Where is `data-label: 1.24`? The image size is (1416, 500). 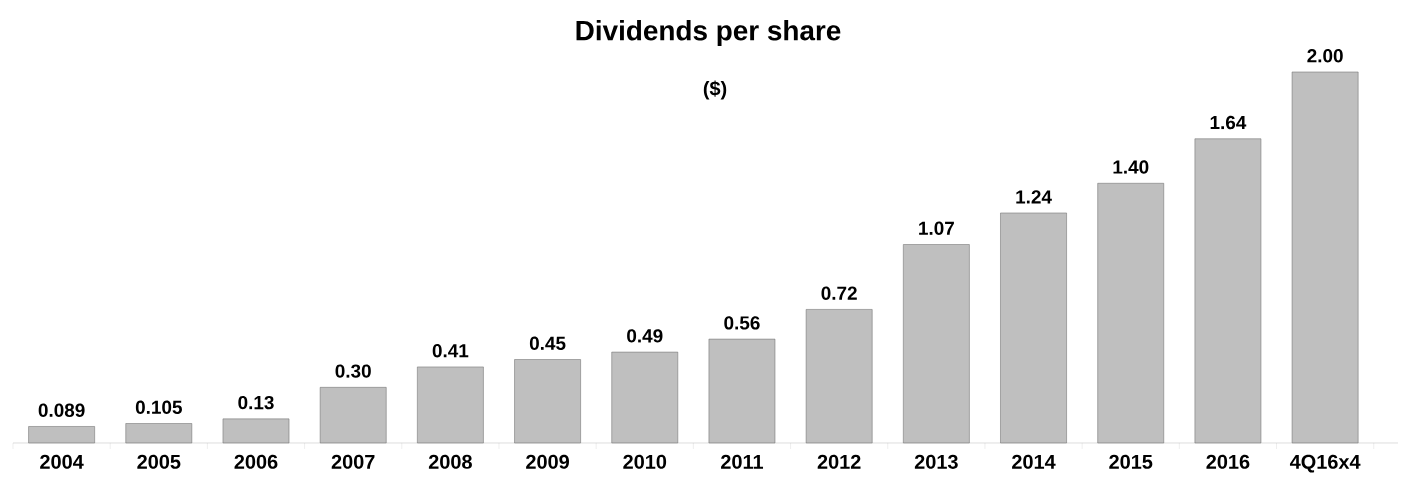
data-label: 1.24 is located at coordinates (1034, 197).